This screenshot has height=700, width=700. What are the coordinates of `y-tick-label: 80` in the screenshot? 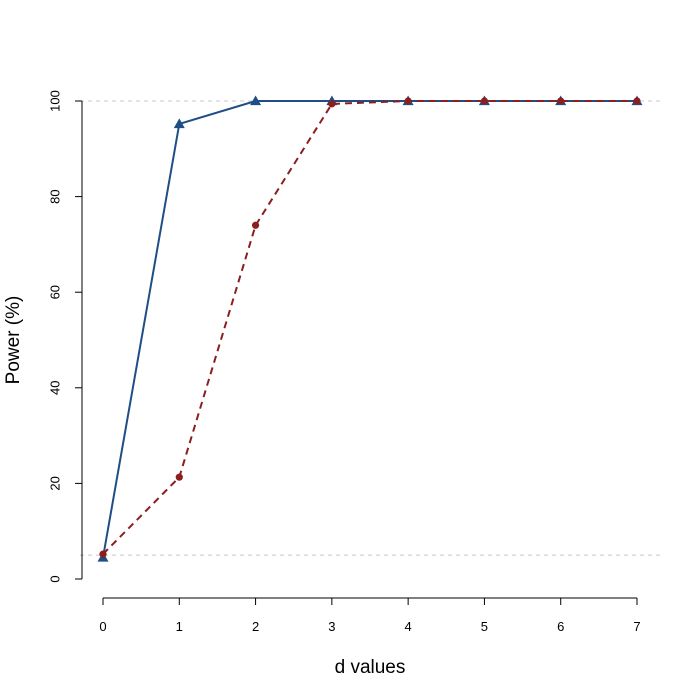 It's located at (54, 196).